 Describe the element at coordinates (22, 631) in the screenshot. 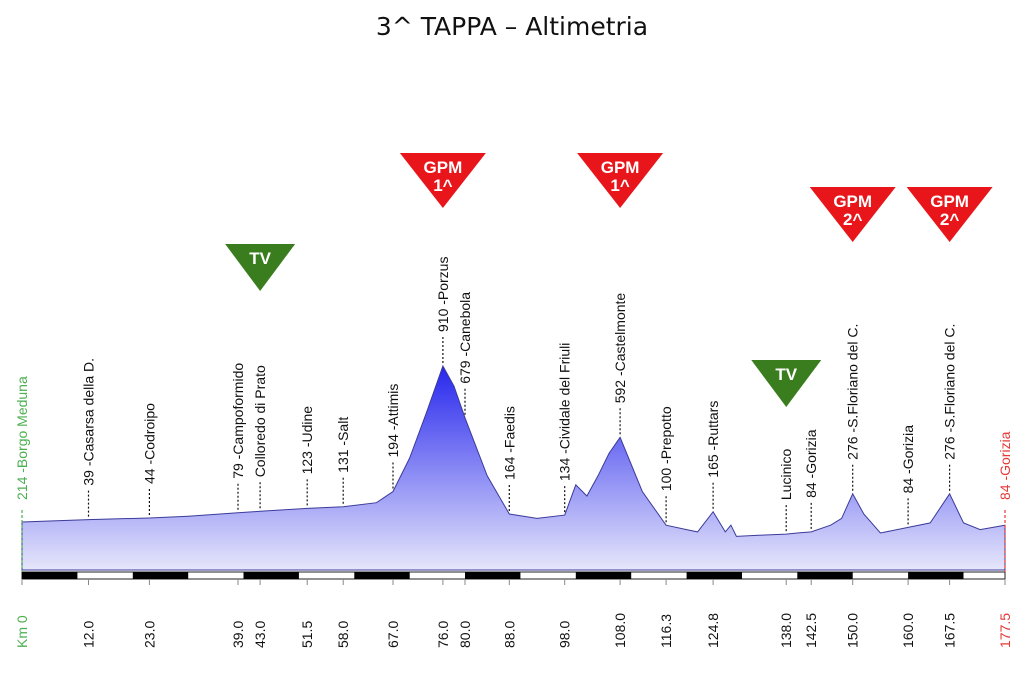

I see `km-tick-label: Km 0` at that location.